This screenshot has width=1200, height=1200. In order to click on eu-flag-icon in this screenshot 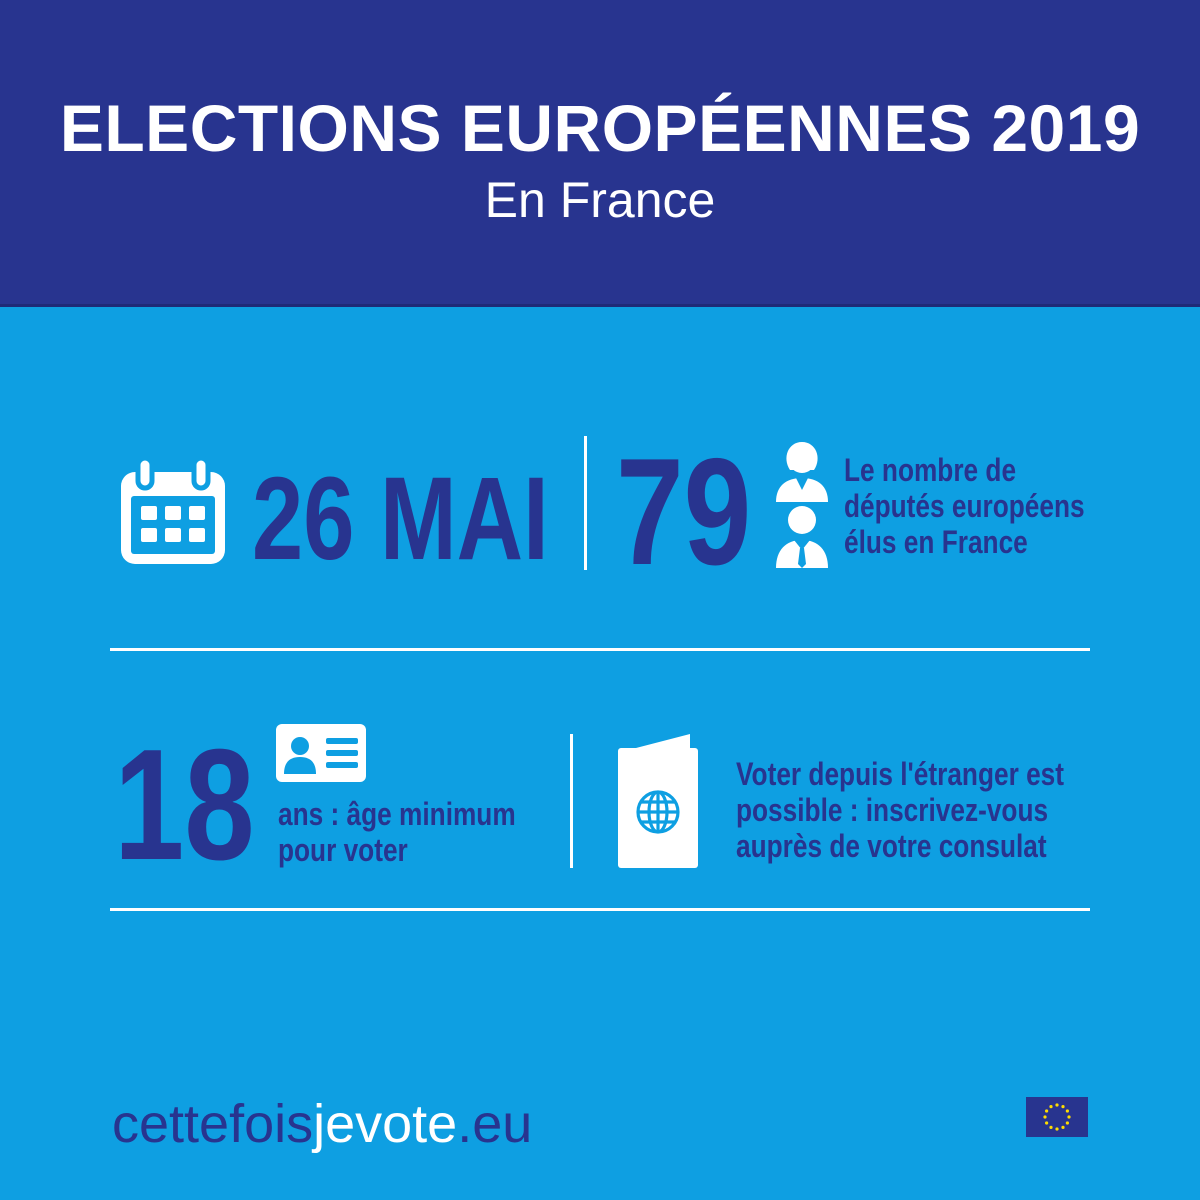, I will do `click(1057, 1117)`.